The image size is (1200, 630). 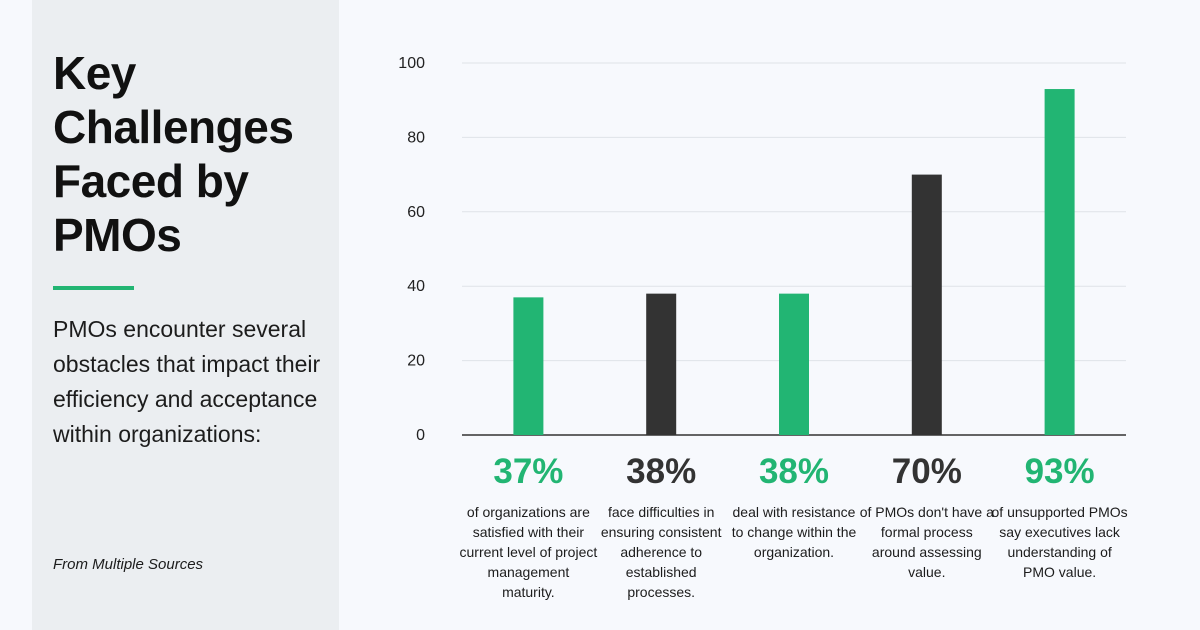 What do you see at coordinates (173, 154) in the screenshot?
I see `page-title: Key Challenges Faced by PMOs` at bounding box center [173, 154].